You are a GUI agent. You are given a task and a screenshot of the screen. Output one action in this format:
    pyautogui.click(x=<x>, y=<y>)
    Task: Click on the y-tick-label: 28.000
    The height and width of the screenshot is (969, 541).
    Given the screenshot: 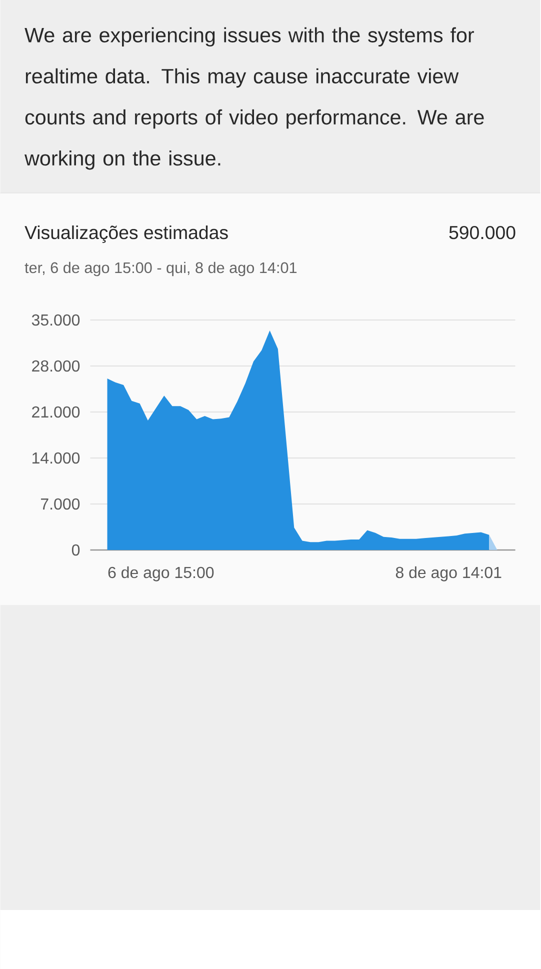 What is the action you would take?
    pyautogui.click(x=56, y=366)
    